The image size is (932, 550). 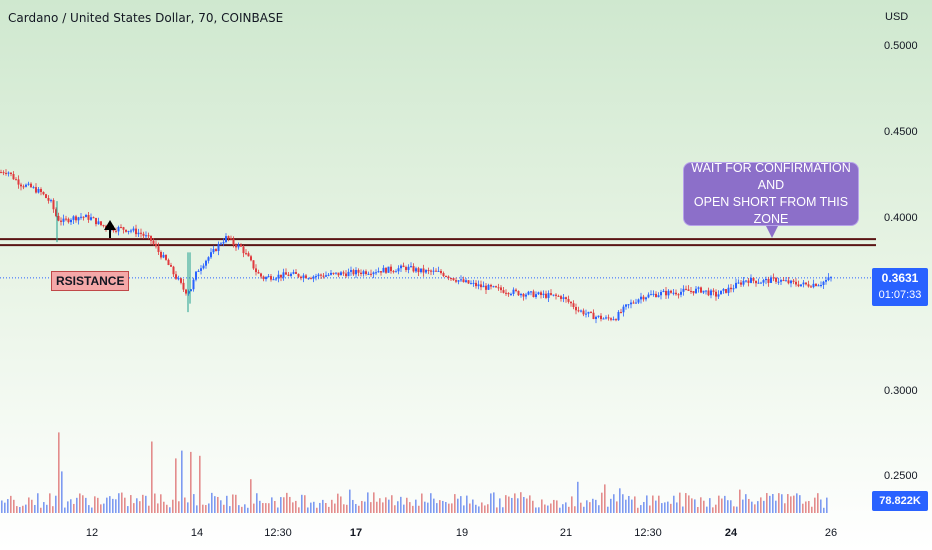 What do you see at coordinates (438, 242) in the screenshot?
I see `resistance-band` at bounding box center [438, 242].